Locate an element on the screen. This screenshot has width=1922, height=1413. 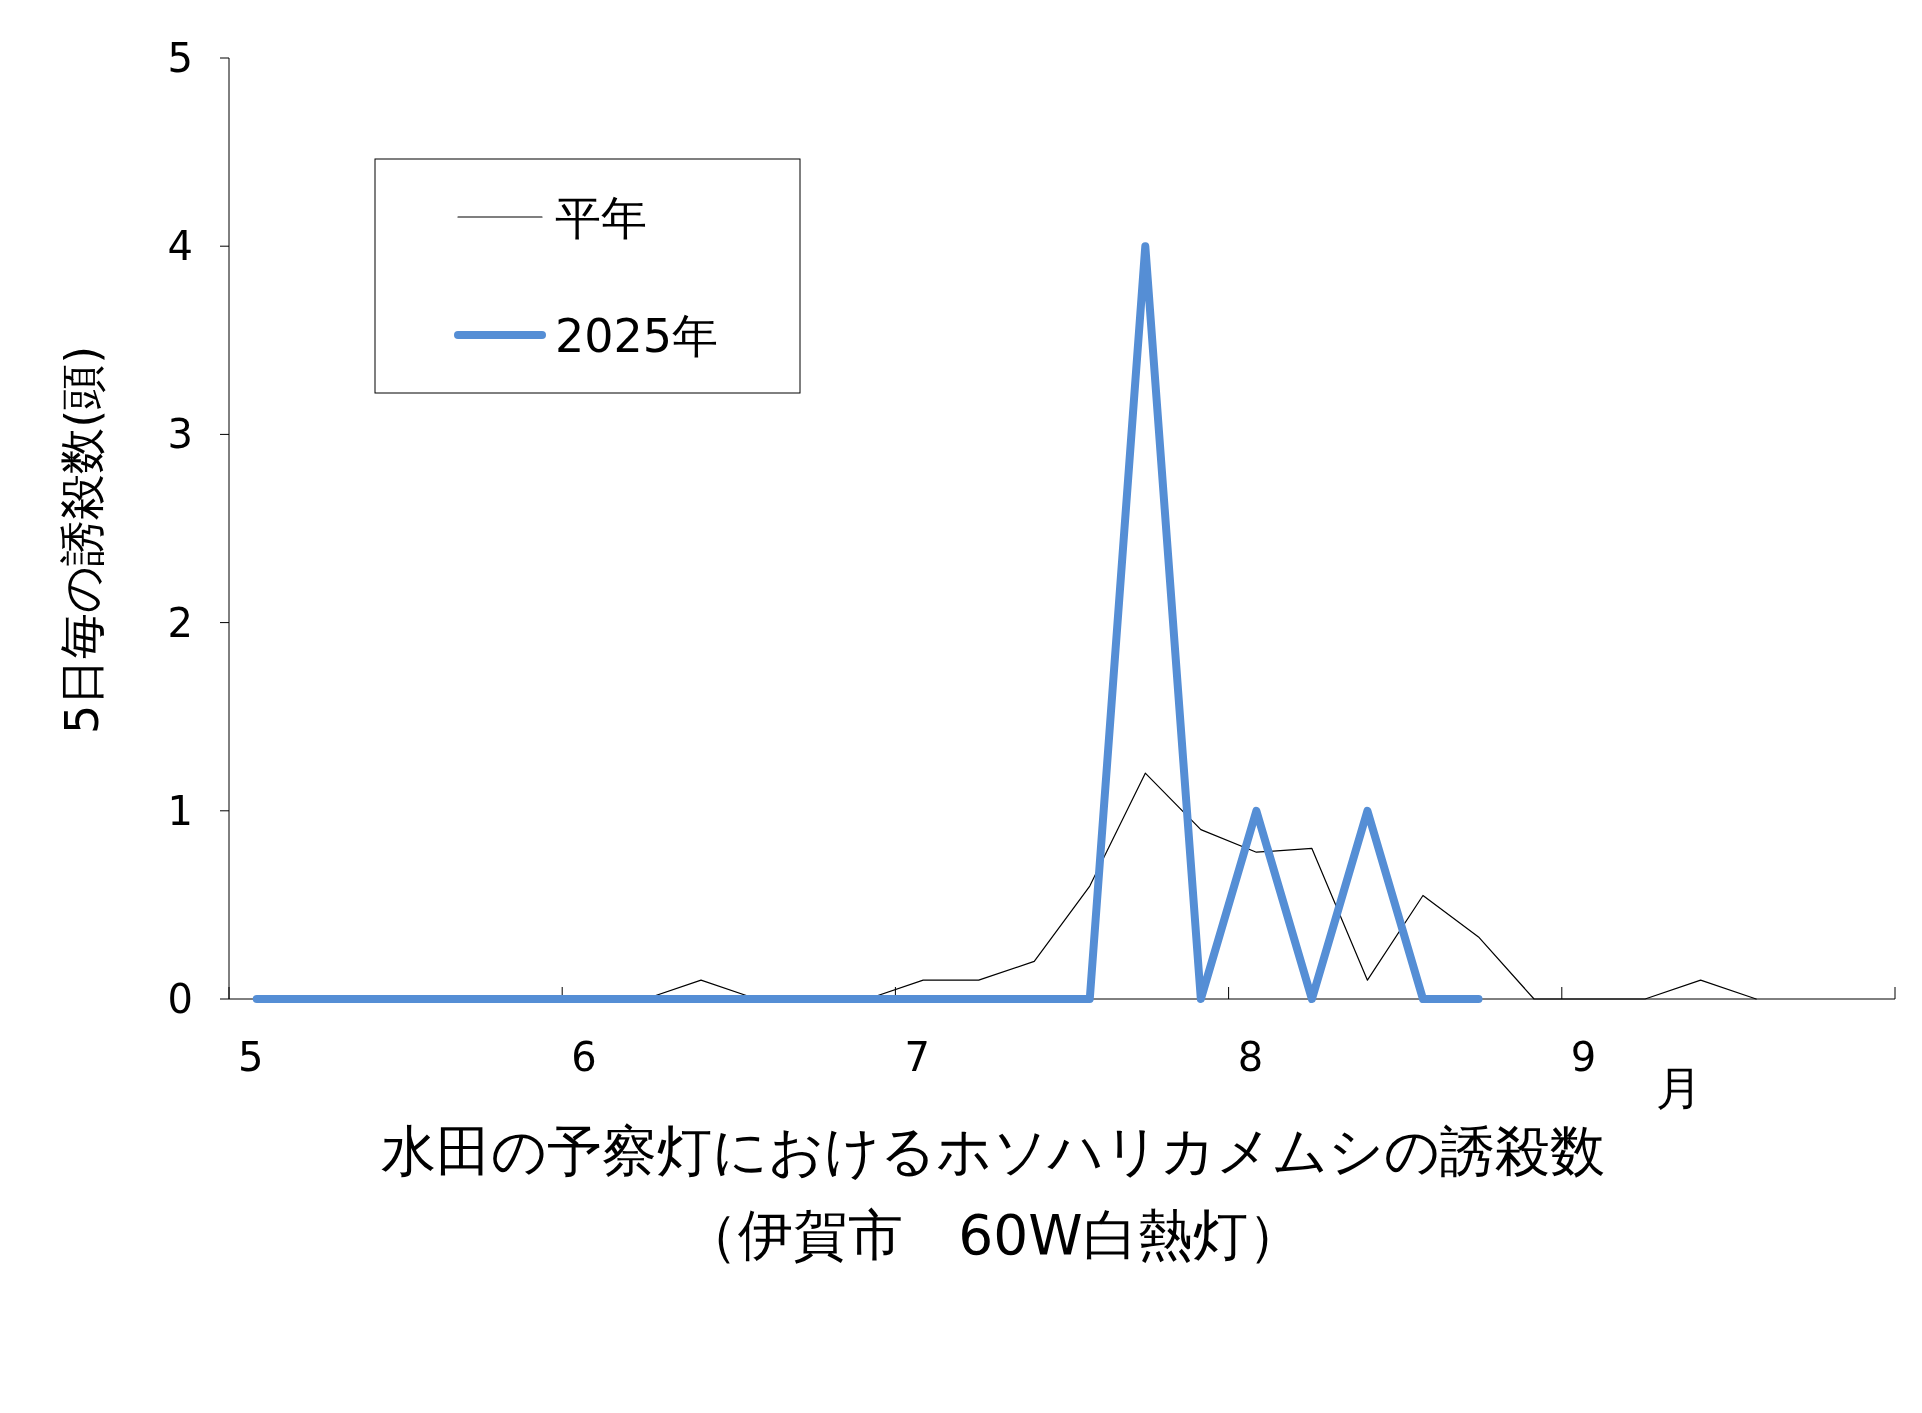
y-tick-label: 0 is located at coordinates (180, 999).